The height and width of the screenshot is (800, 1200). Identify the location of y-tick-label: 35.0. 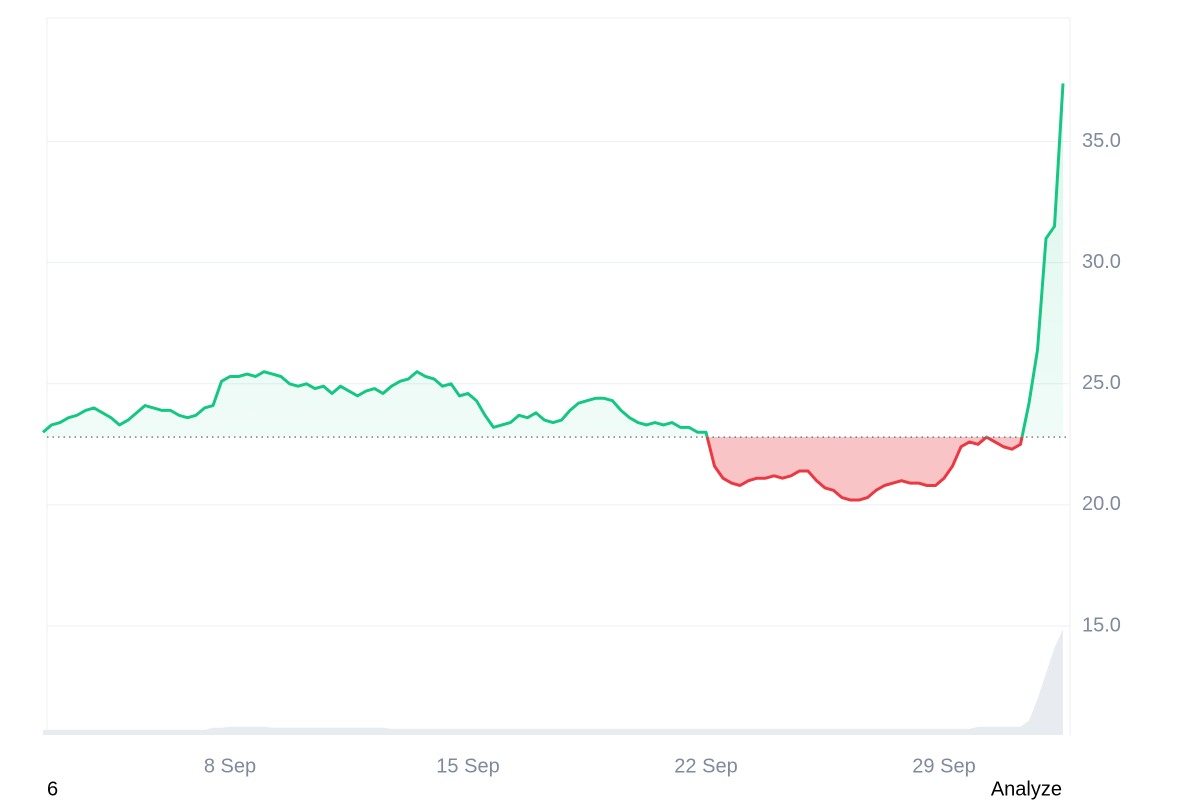
(1101, 141).